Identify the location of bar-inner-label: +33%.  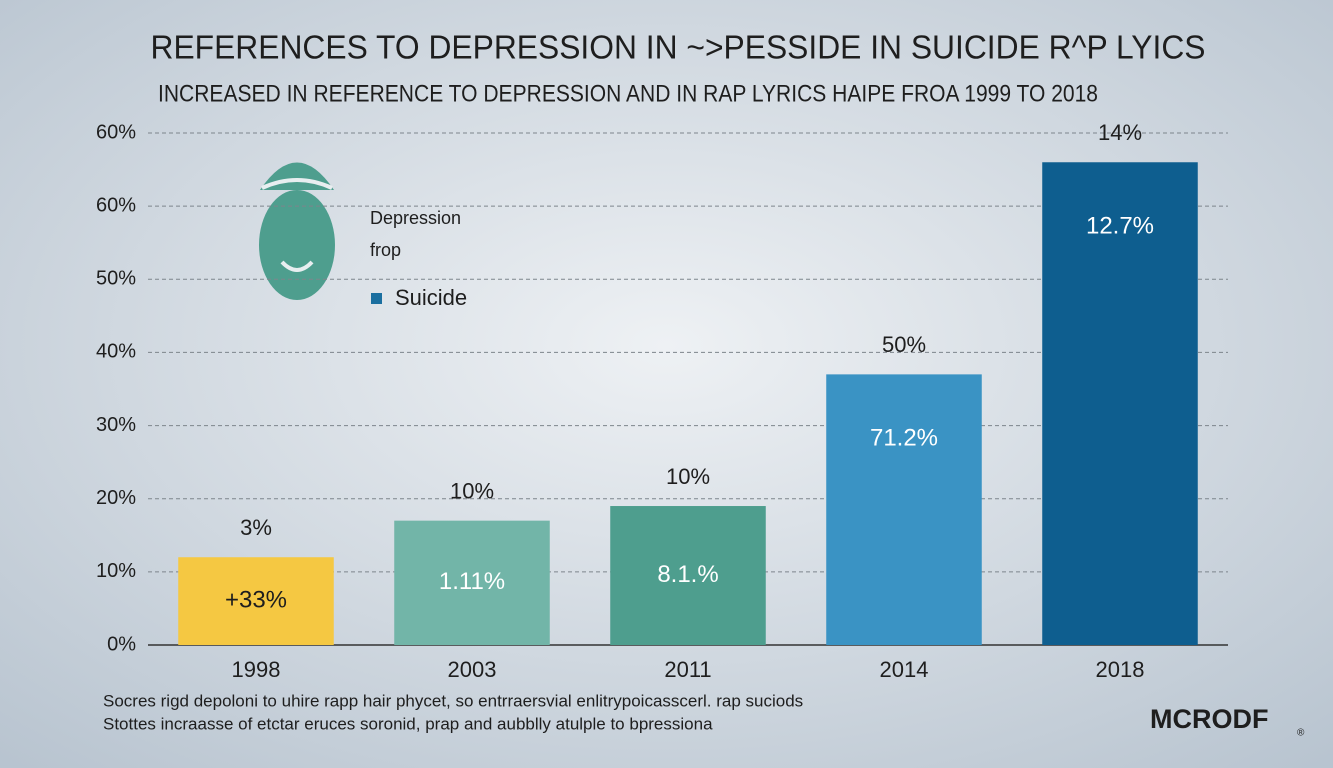
(256, 599).